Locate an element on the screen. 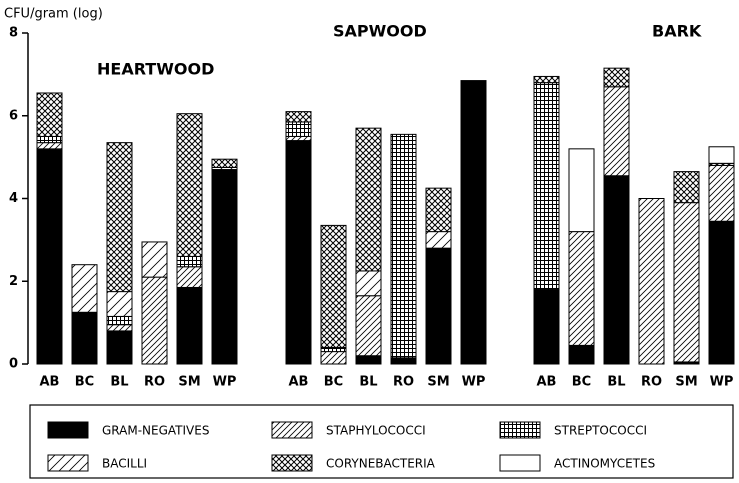  legend-label: STAPHYLOCOCCI is located at coordinates (376, 431).